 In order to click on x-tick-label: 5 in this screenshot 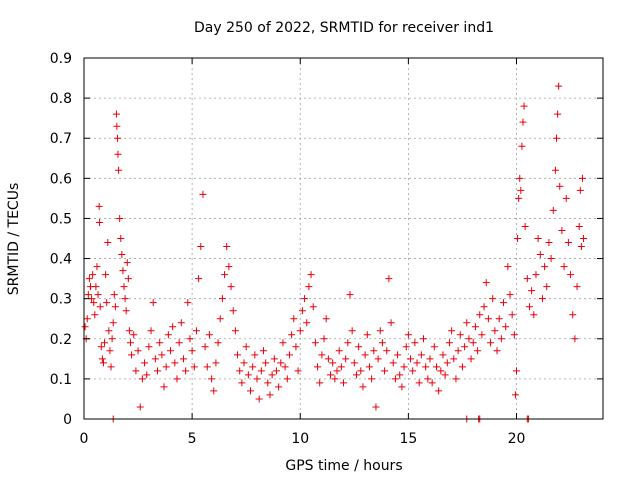, I will do `click(192, 439)`.